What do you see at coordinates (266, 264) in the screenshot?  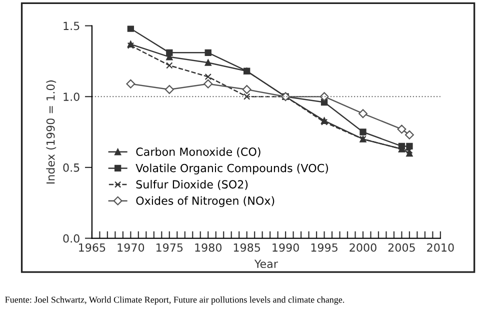 I see `x-axis-title: Year` at bounding box center [266, 264].